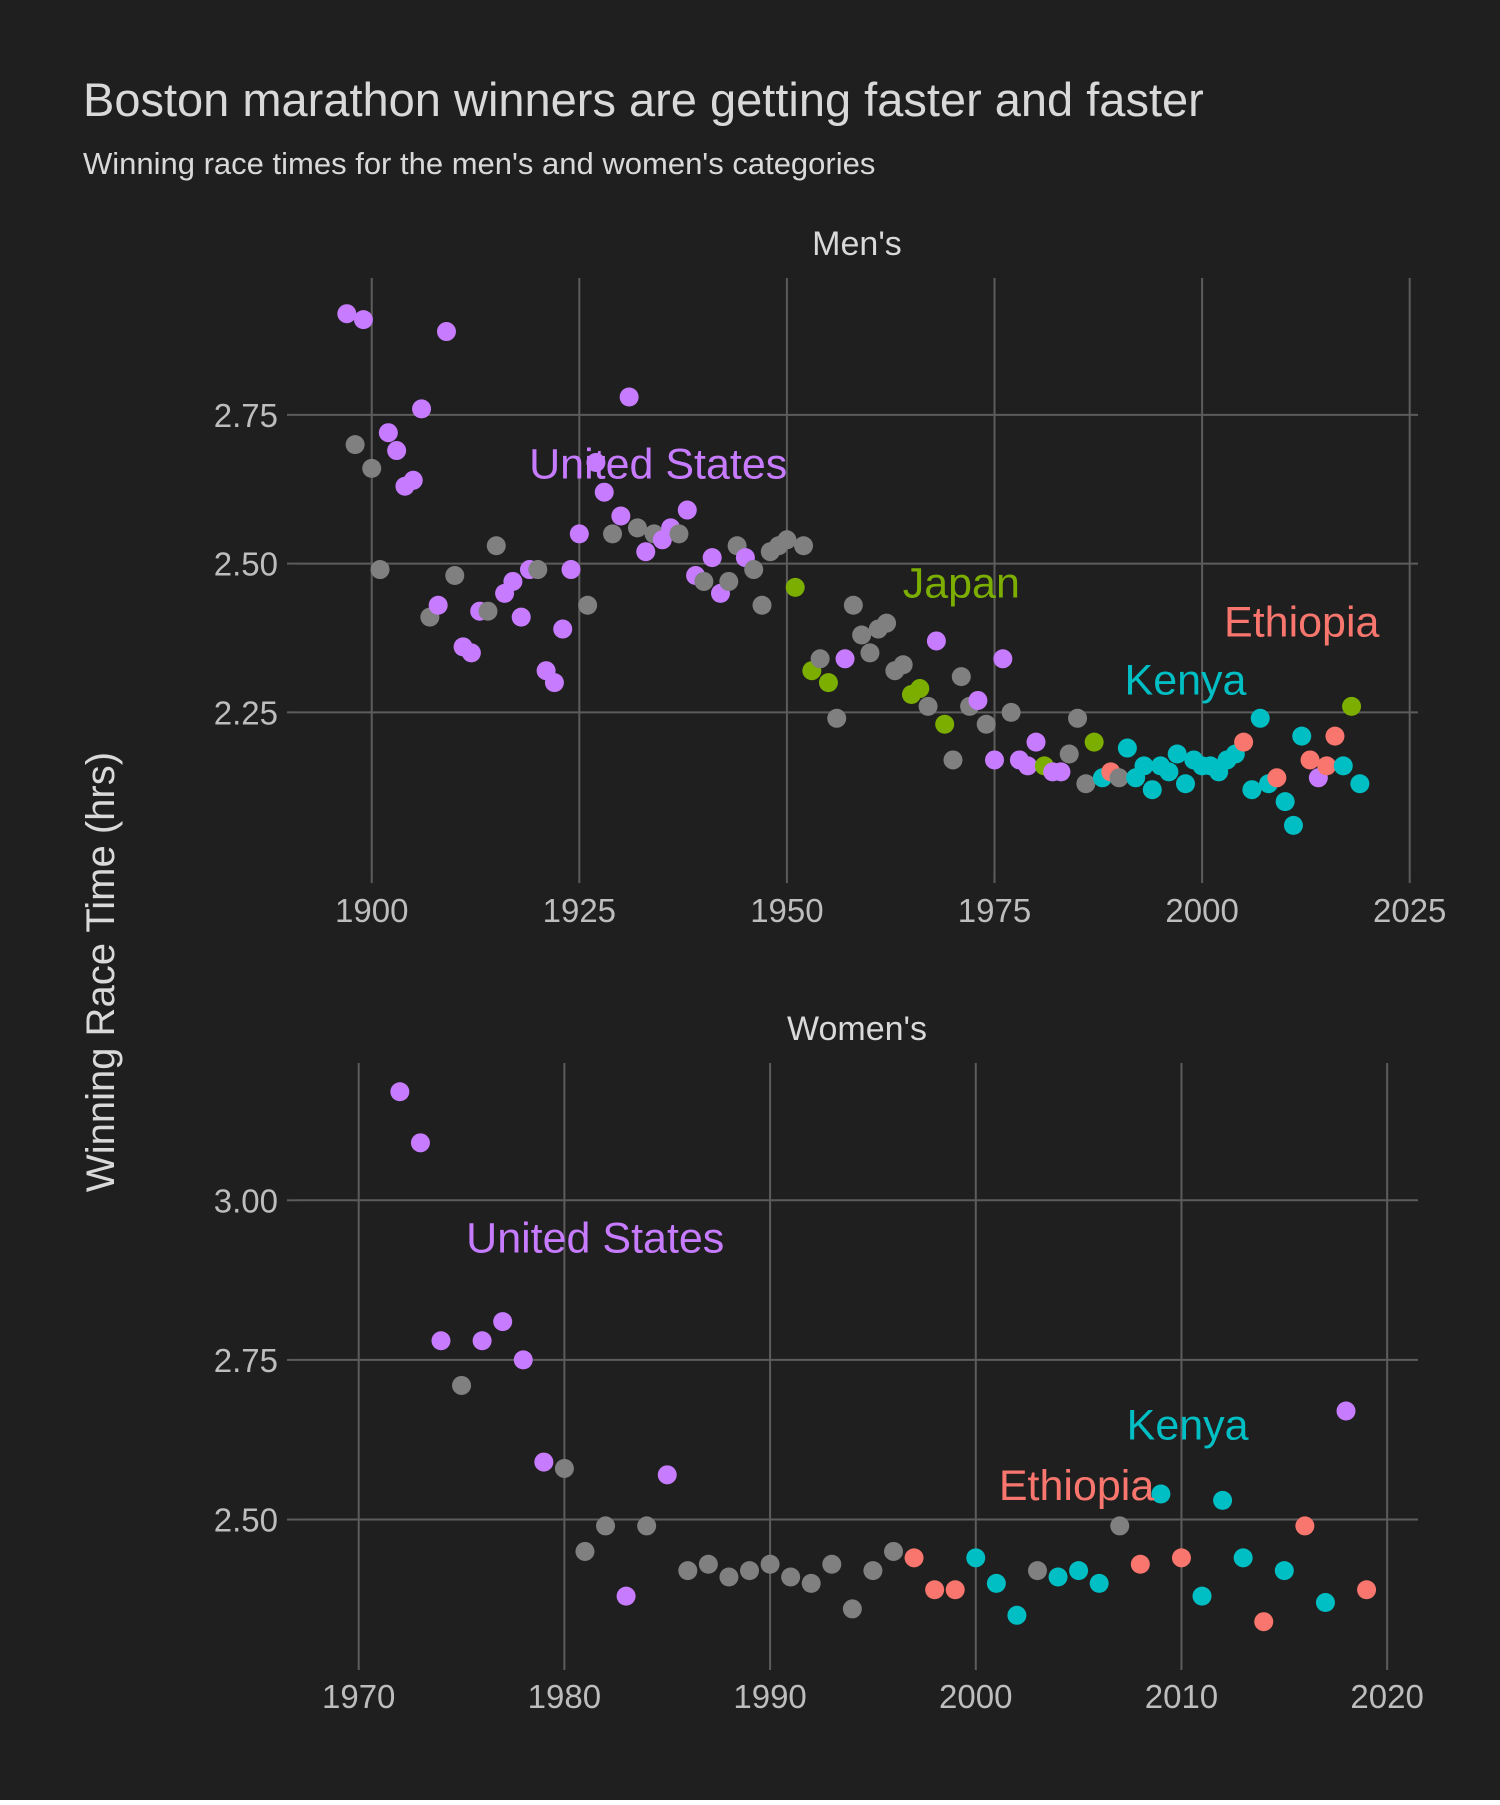  I want to click on womens-x-tick-label: 1990, so click(769, 1696).